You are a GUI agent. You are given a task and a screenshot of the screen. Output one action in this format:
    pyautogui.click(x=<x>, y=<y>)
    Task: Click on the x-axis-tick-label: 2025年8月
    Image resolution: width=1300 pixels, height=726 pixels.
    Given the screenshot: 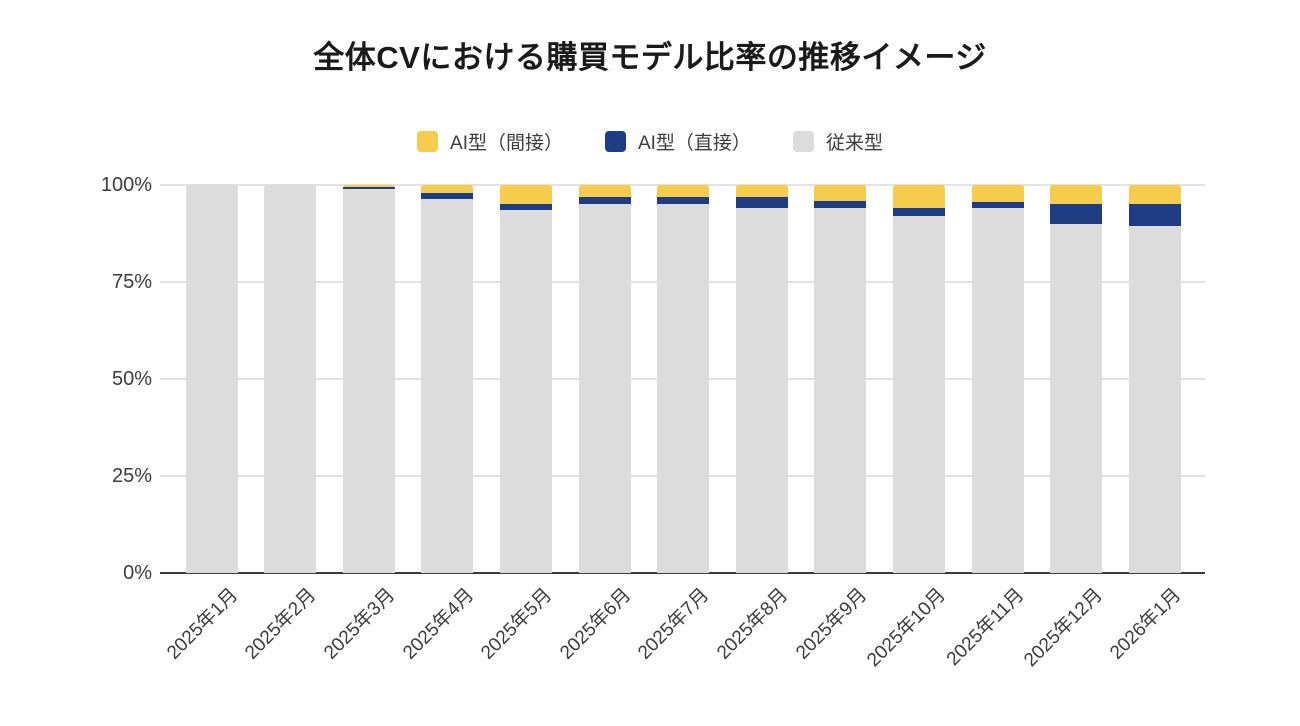 What is the action you would take?
    pyautogui.click(x=753, y=624)
    